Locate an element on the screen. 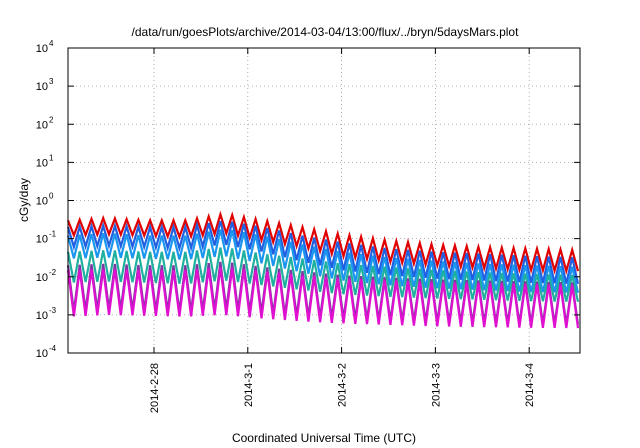 The width and height of the screenshot is (640, 448). x-tick-label: 2014-3-4 is located at coordinates (530, 385).